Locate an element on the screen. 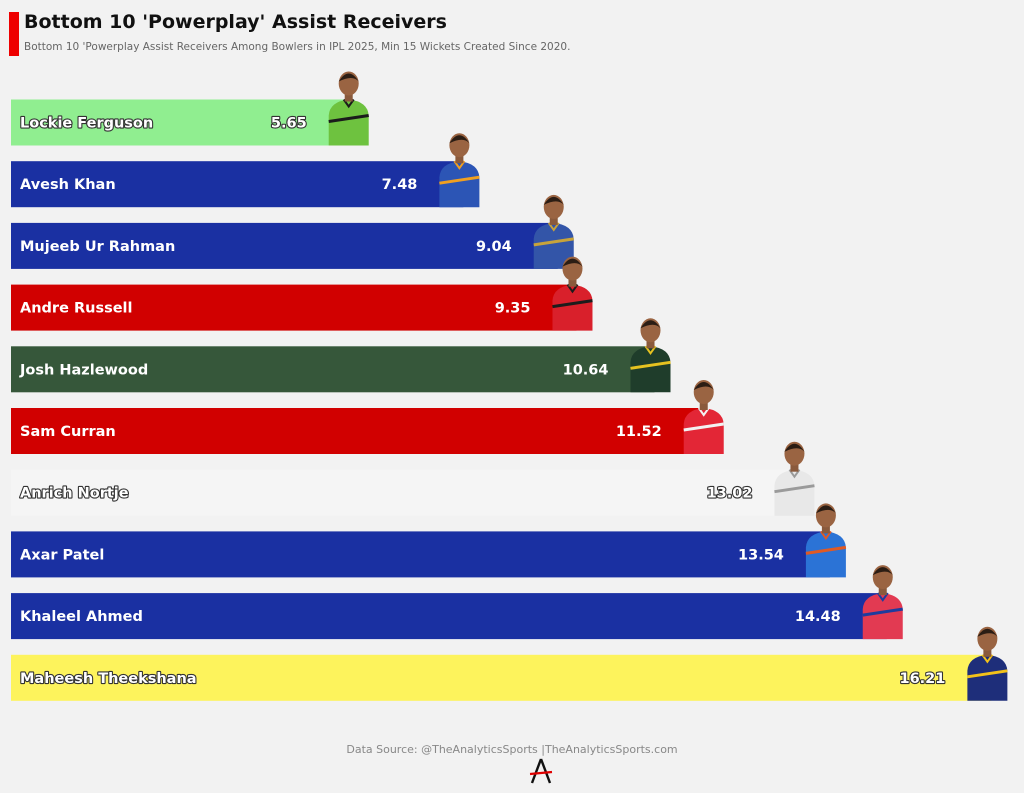 The width and height of the screenshot is (1024, 793). category-label: Mujeeb Ur Rahman is located at coordinates (97, 247).